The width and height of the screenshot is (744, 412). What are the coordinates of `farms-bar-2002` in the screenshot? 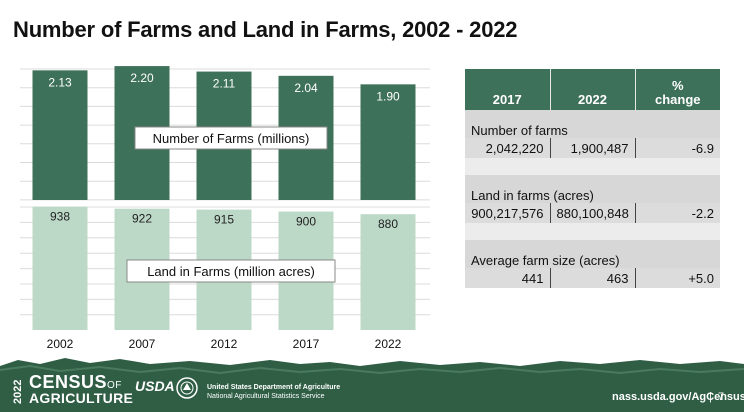 It's located at (60, 135).